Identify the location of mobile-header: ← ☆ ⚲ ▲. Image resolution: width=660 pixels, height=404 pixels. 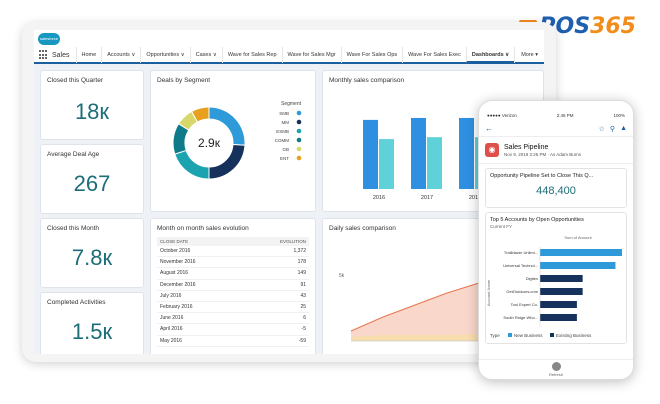
(556, 129).